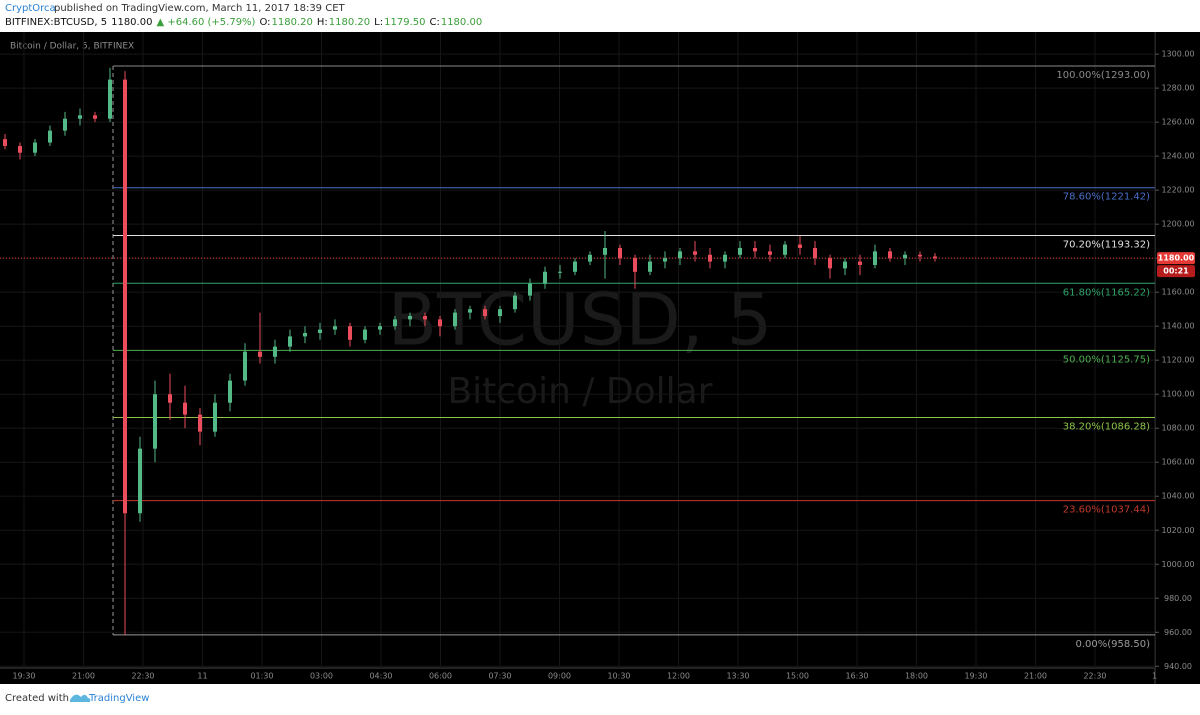 The width and height of the screenshot is (1200, 715). I want to click on fib-label: 70.20%(1193.32), so click(1106, 245).